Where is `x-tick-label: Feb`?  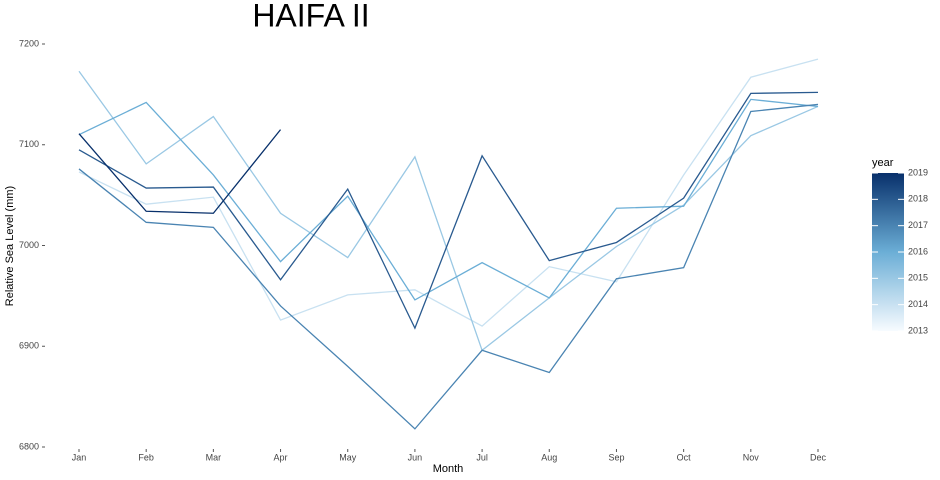
x-tick-label: Feb is located at coordinates (146, 457).